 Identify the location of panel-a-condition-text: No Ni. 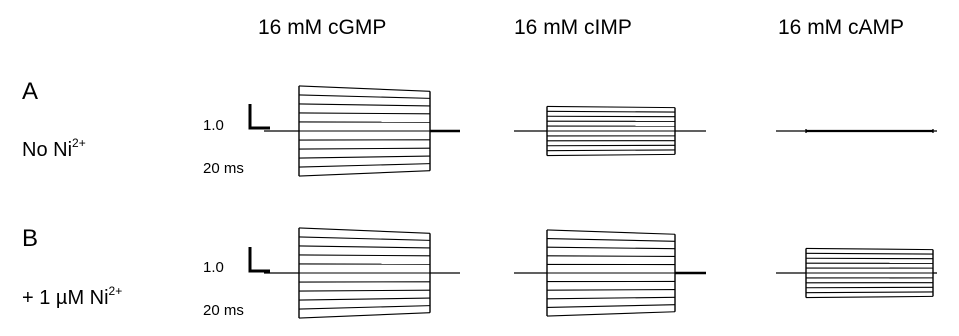
(47, 150).